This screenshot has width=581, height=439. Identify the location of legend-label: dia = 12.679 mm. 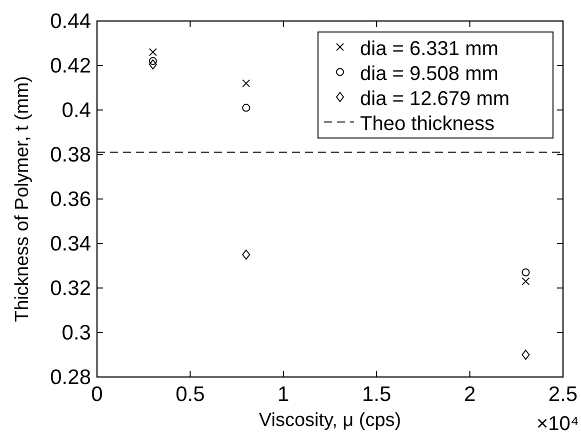
(435, 99).